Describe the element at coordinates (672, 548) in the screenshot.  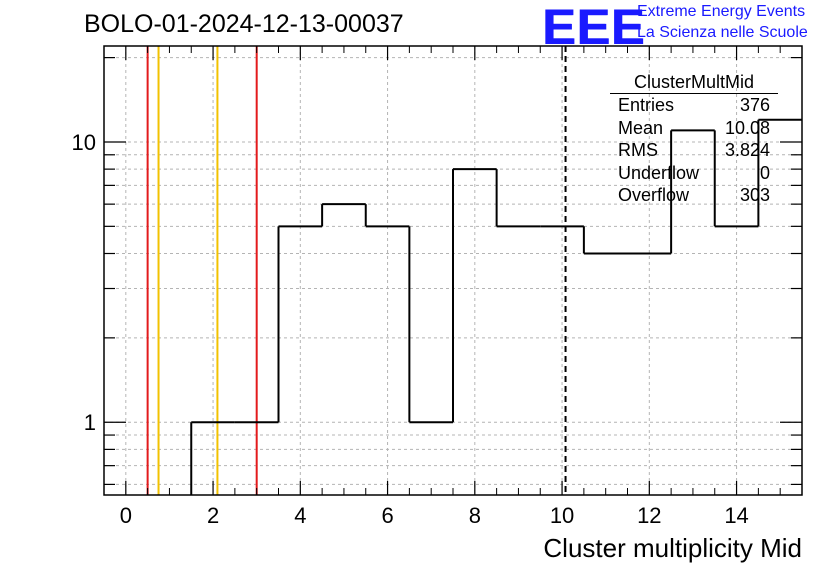
I see `x-axis-label: Cluster multiplicity Mid` at that location.